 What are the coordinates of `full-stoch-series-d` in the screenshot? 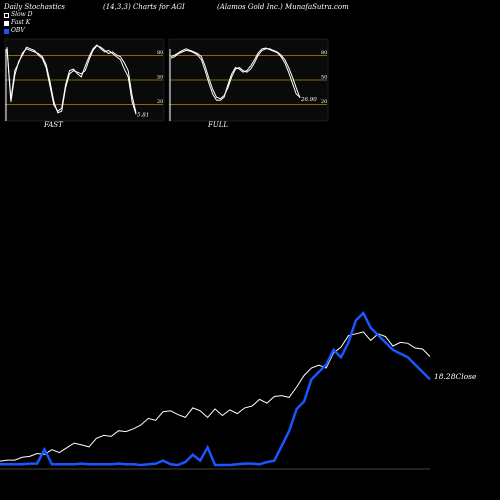 It's located at (235, 74).